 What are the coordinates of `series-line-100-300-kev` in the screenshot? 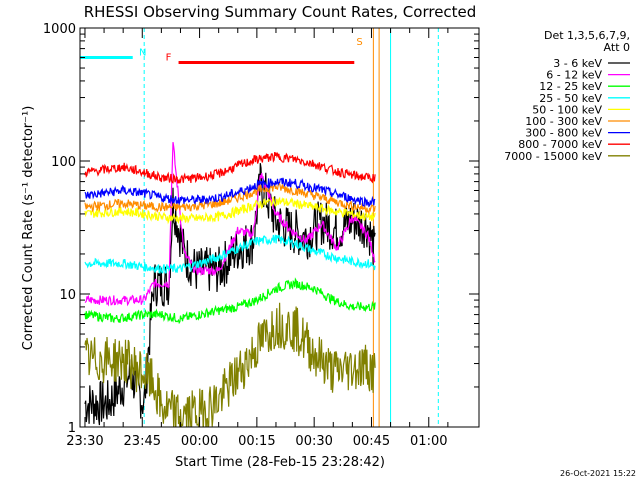 It's located at (230, 198).